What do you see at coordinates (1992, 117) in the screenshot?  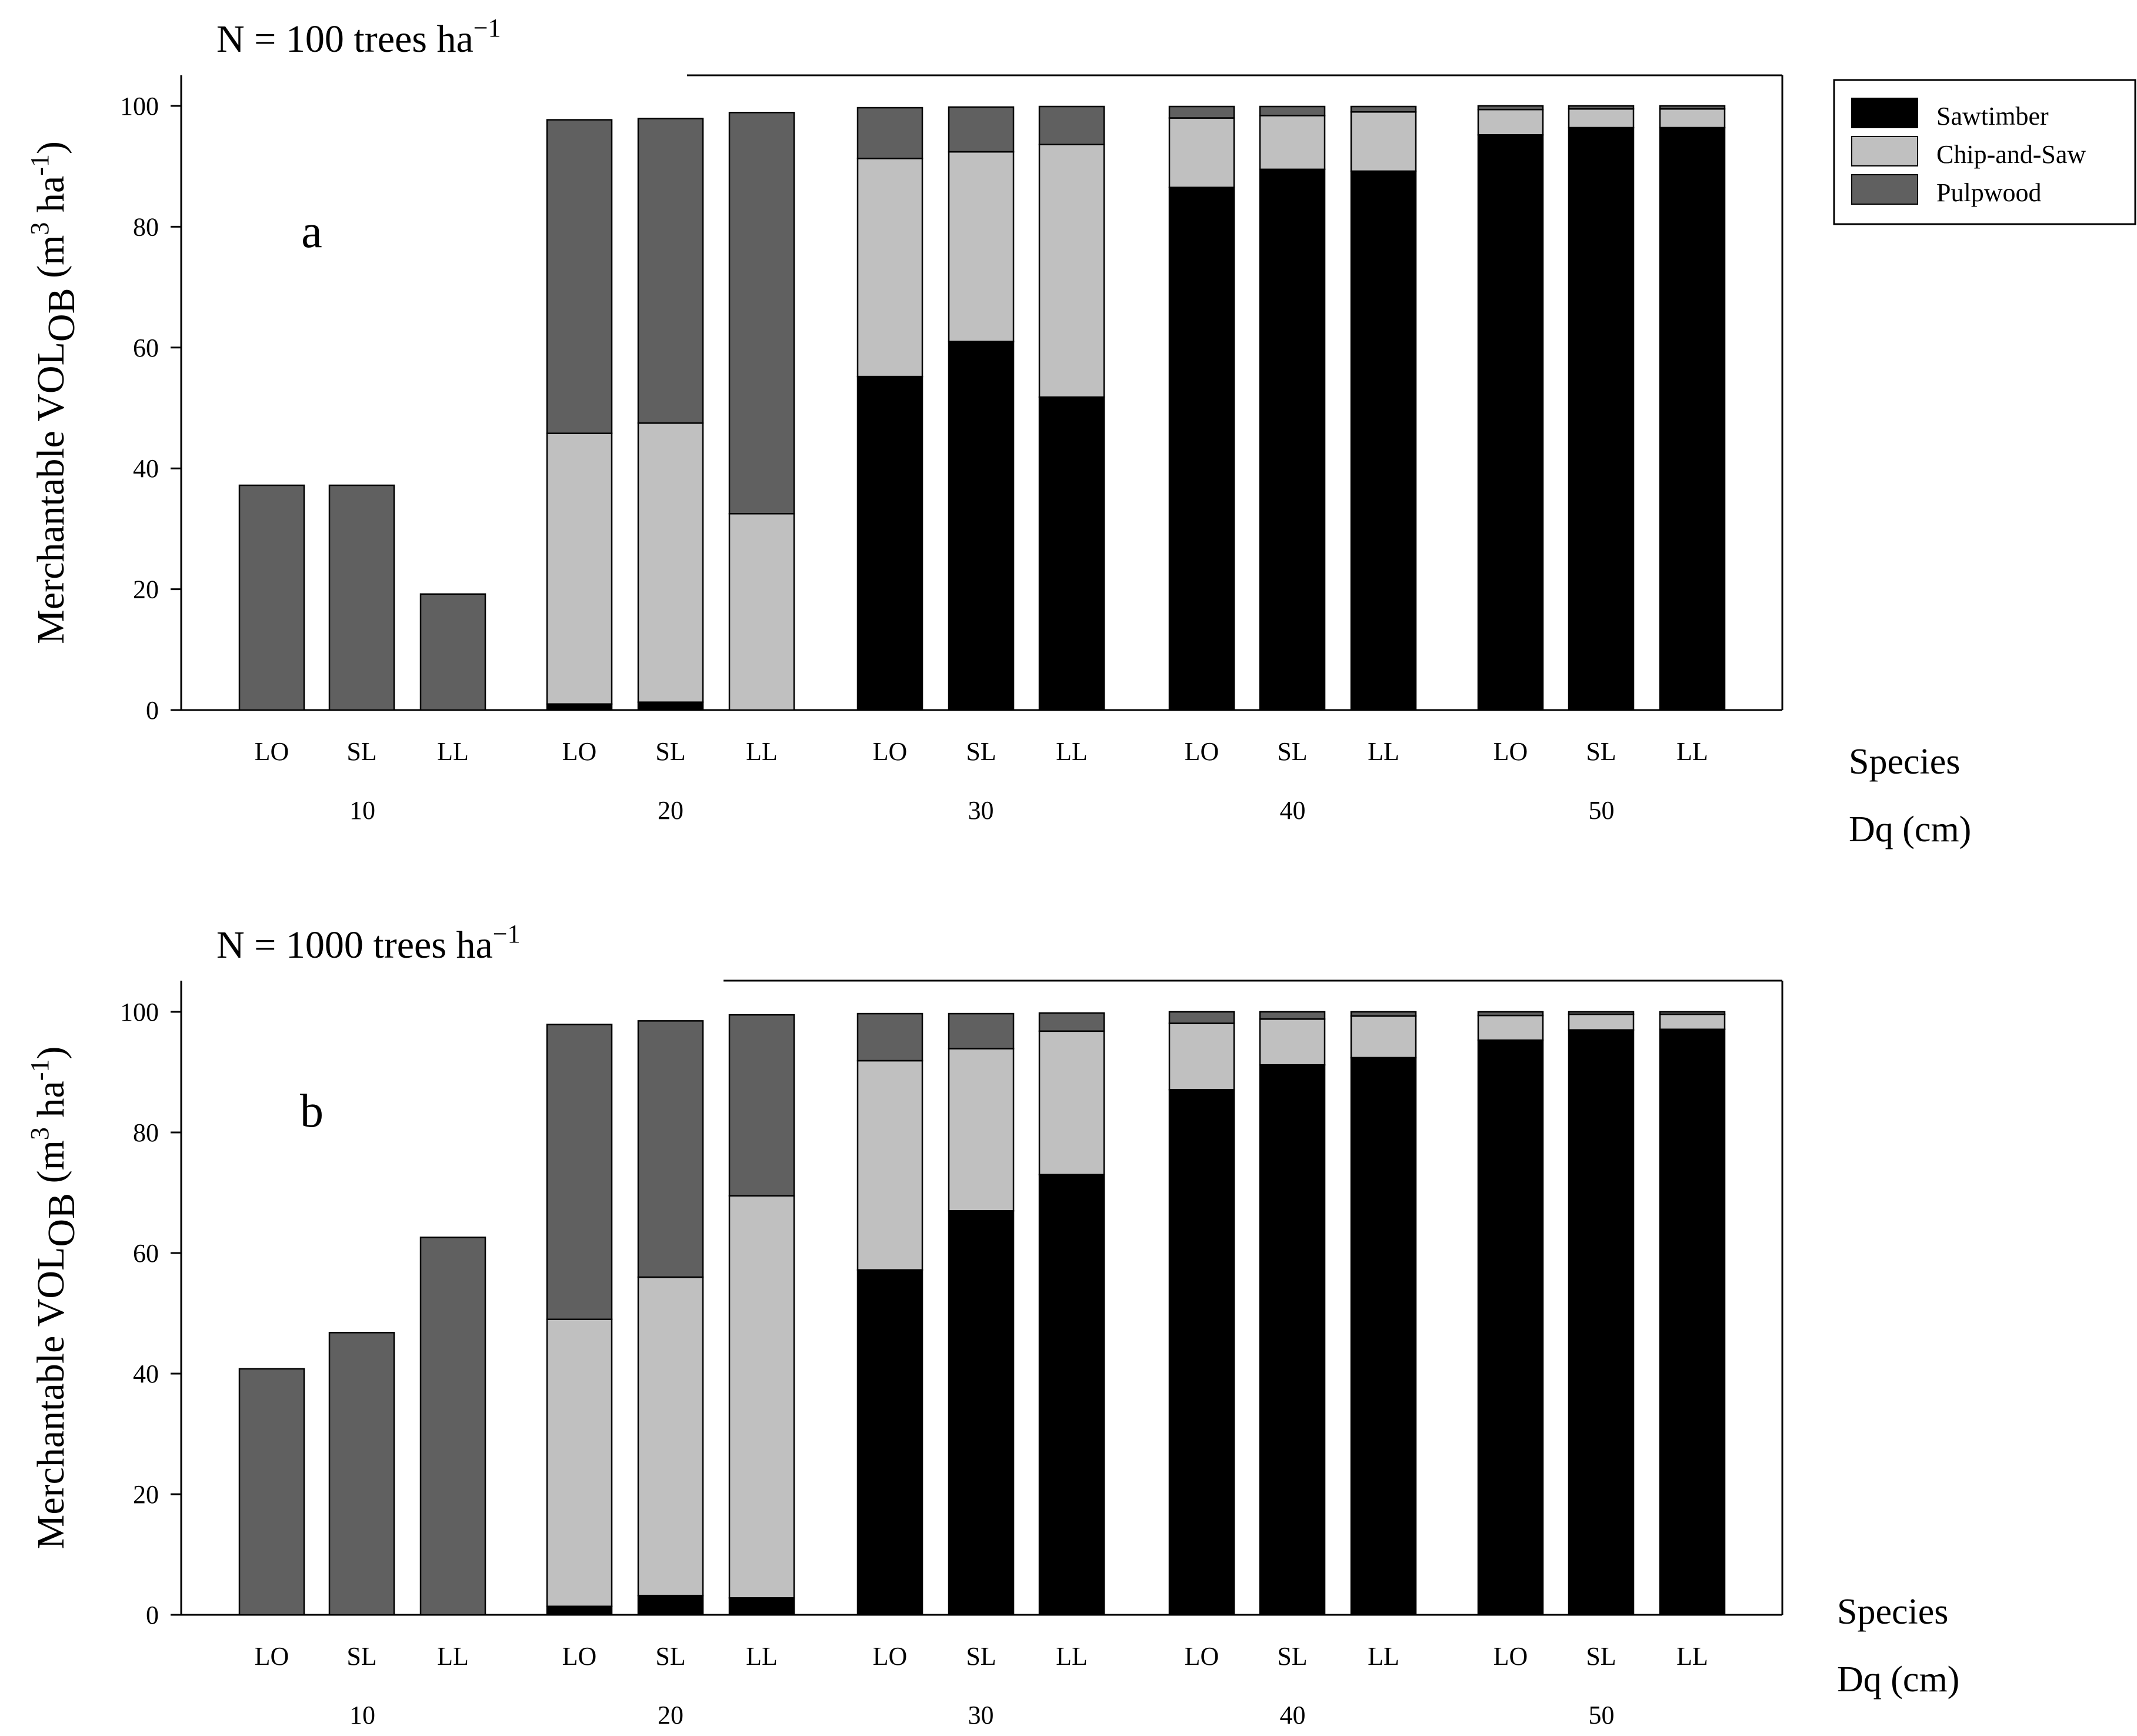 I see `legend-label-sawtimber: Sawtimber` at bounding box center [1992, 117].